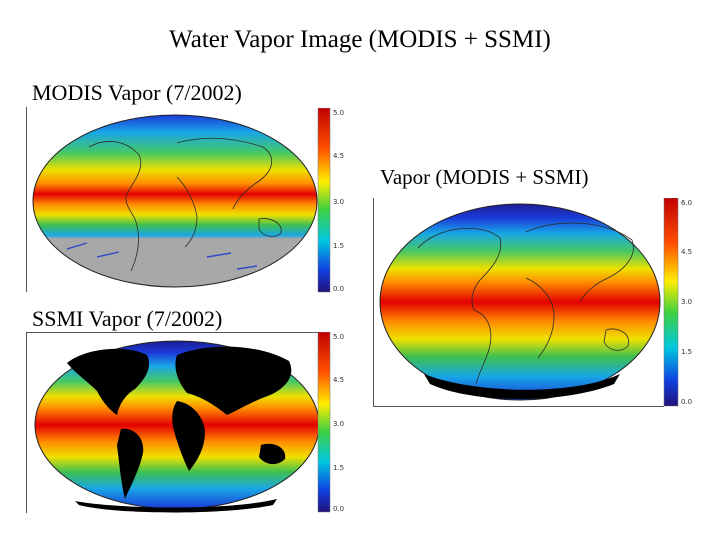  Describe the element at coordinates (338, 424) in the screenshot. I see `ssmi-colorbar-tick: 3.0` at that location.